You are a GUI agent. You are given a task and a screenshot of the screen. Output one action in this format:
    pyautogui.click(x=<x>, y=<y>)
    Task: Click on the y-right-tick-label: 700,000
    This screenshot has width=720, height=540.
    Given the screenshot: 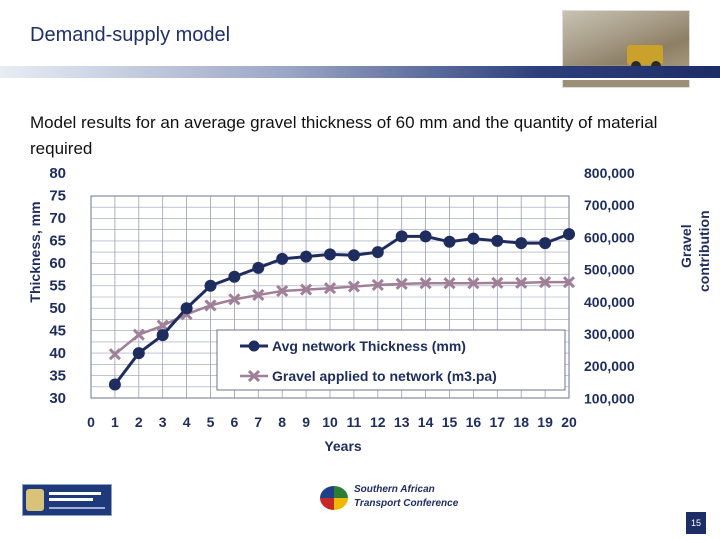 What is the action you would take?
    pyautogui.click(x=609, y=205)
    